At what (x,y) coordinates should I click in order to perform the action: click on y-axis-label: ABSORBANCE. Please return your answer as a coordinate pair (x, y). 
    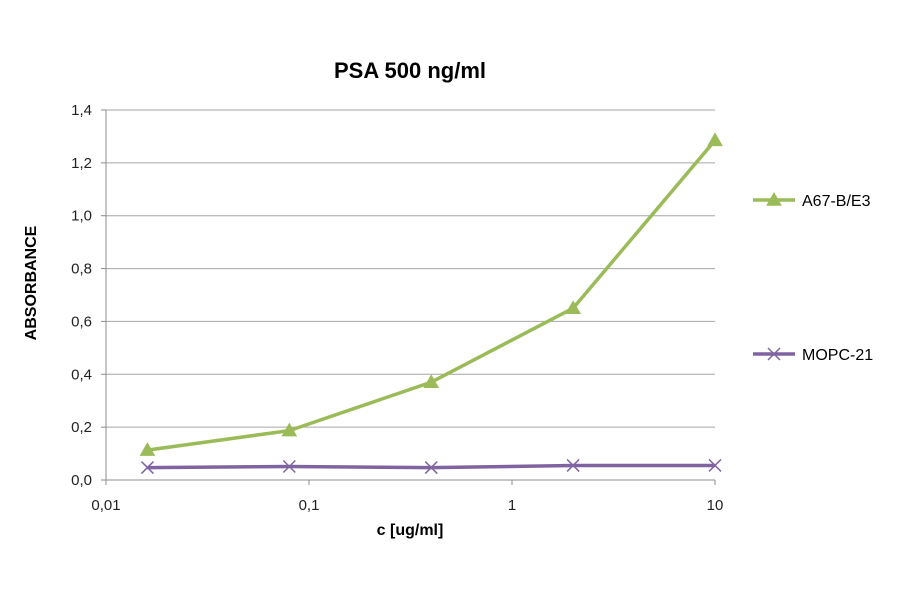
    Looking at the image, I should click on (31, 282).